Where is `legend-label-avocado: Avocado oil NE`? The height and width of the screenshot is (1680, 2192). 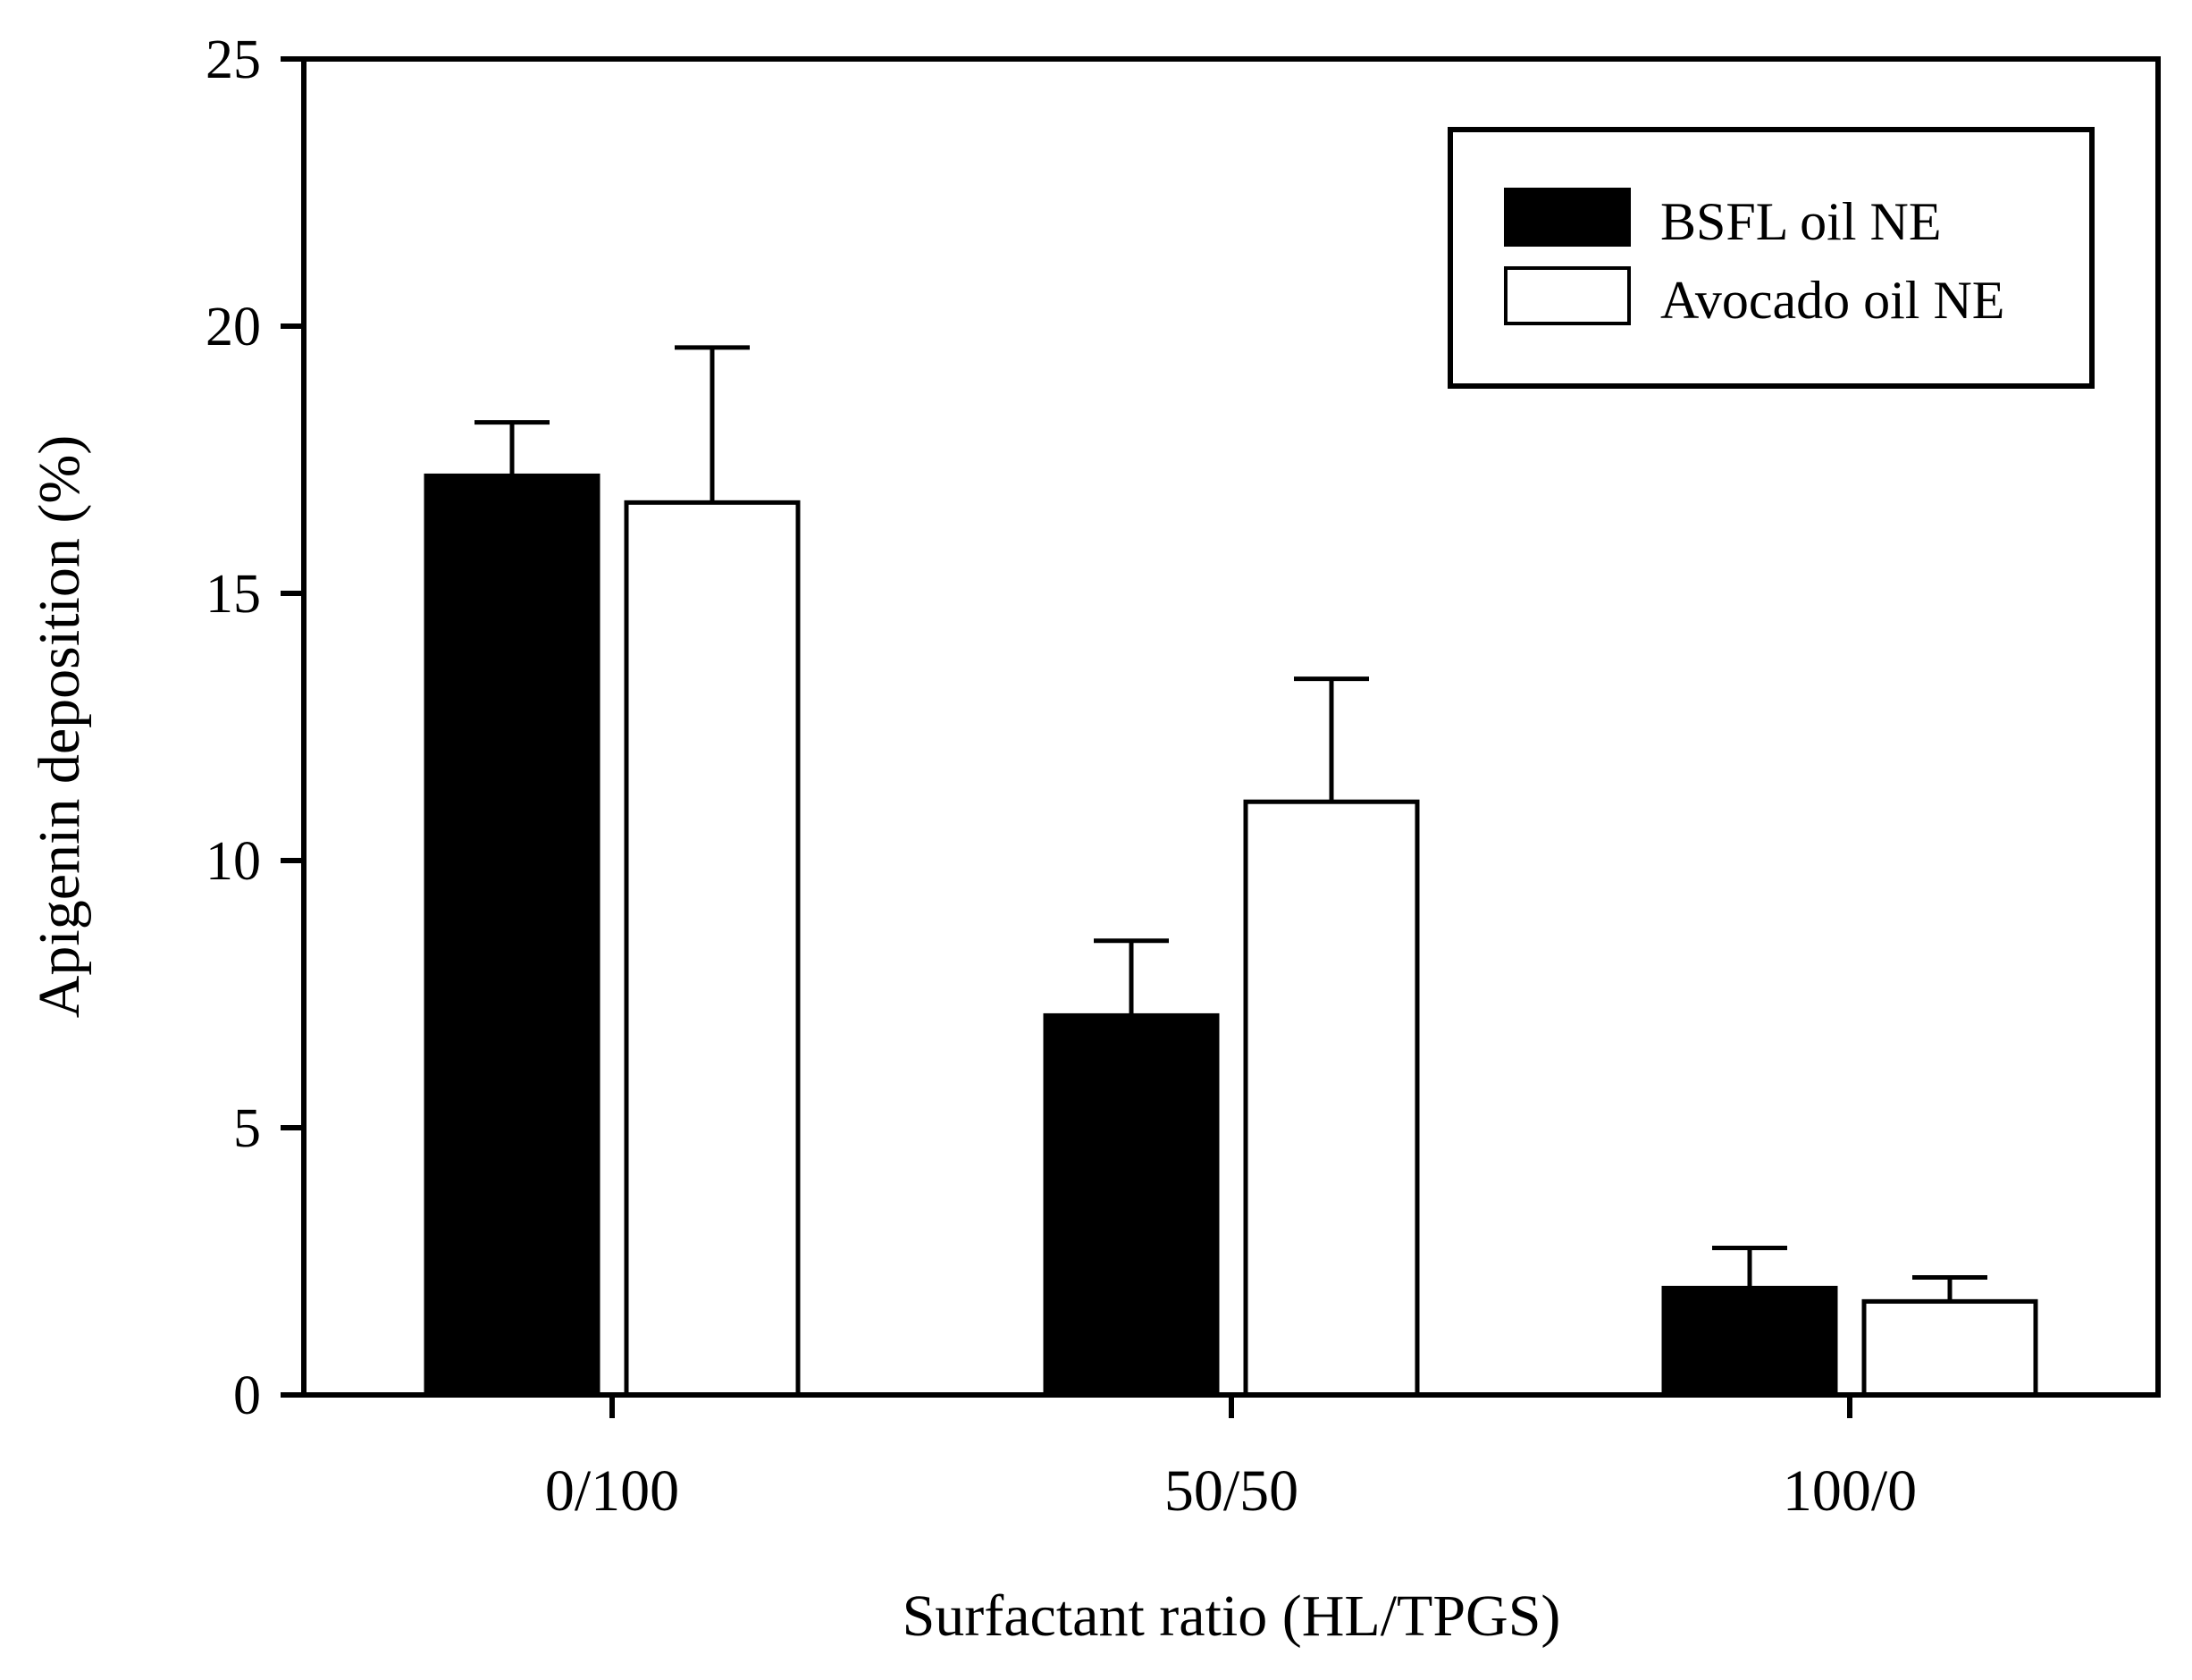 legend-label-avocado: Avocado oil NE is located at coordinates (1832, 300).